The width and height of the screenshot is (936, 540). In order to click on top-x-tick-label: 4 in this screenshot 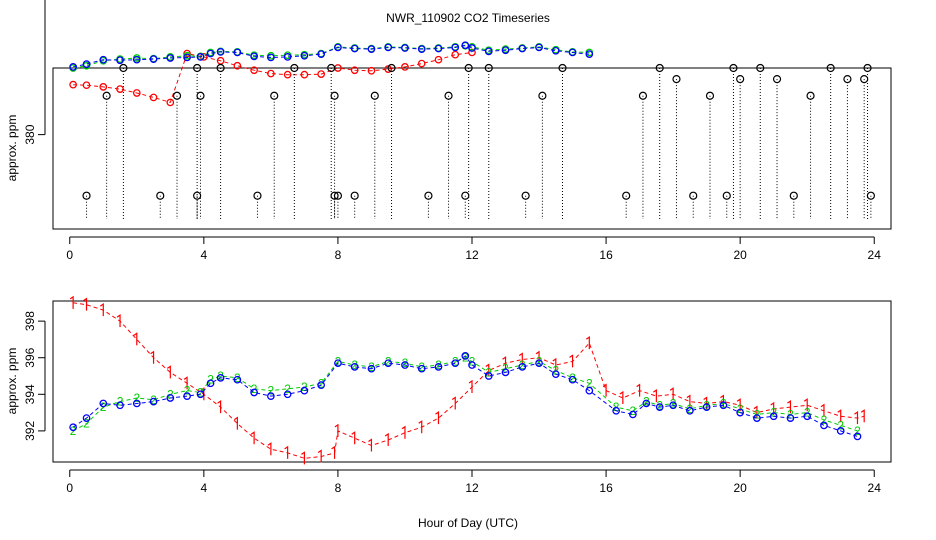, I will do `click(203, 255)`.